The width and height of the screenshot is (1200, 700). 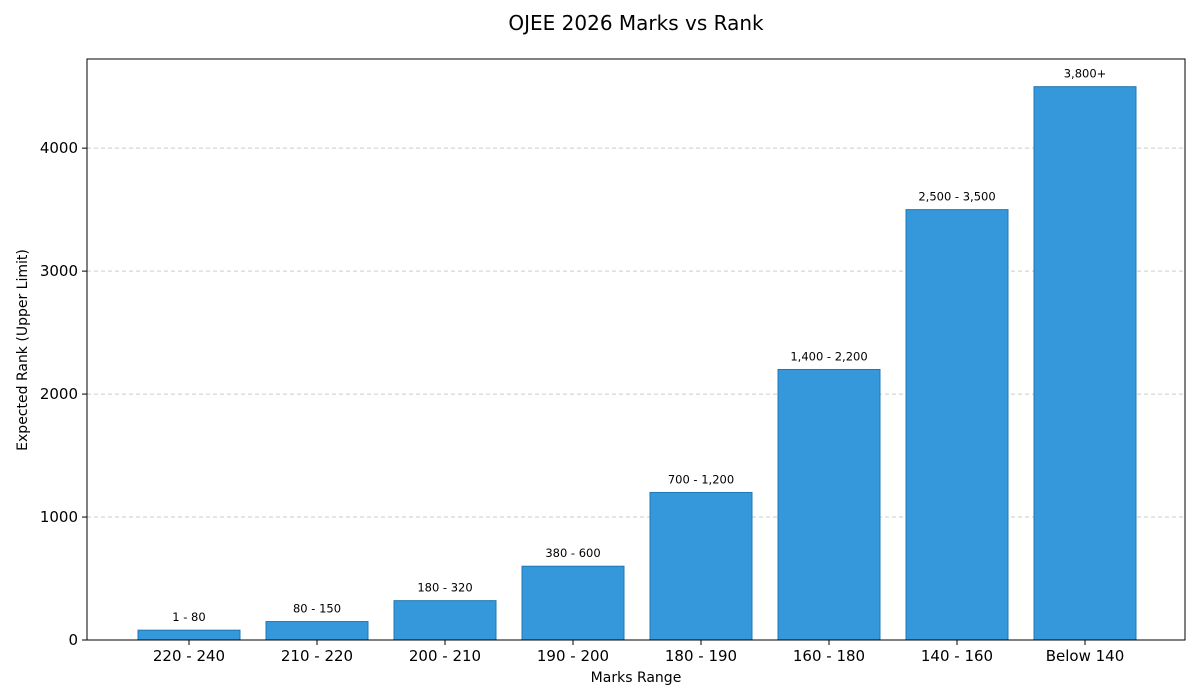 What do you see at coordinates (828, 356) in the screenshot?
I see `bar-data-label: 1,400 - 2,200` at bounding box center [828, 356].